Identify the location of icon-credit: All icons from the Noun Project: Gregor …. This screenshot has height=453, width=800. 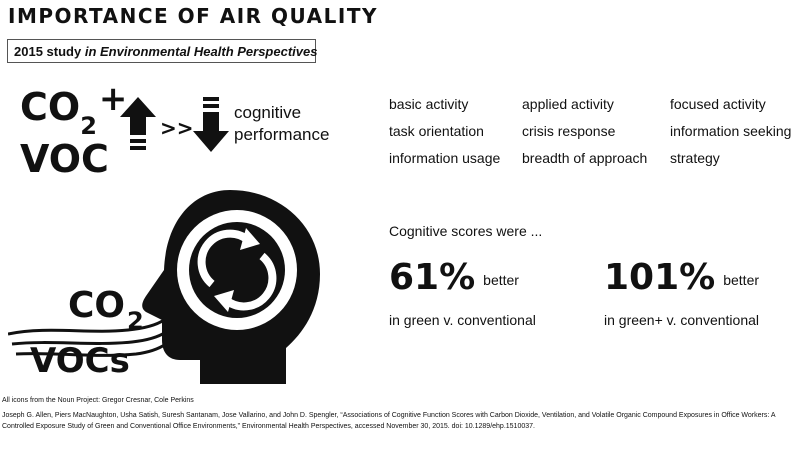
(98, 400).